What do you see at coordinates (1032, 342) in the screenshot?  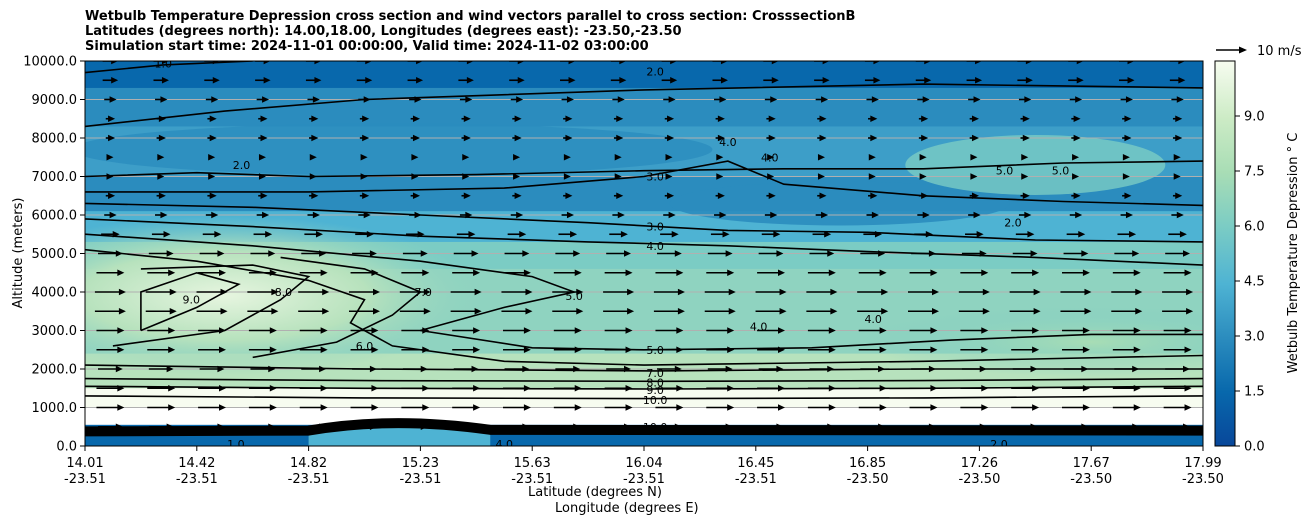 I see `fill-core-right` at bounding box center [1032, 342].